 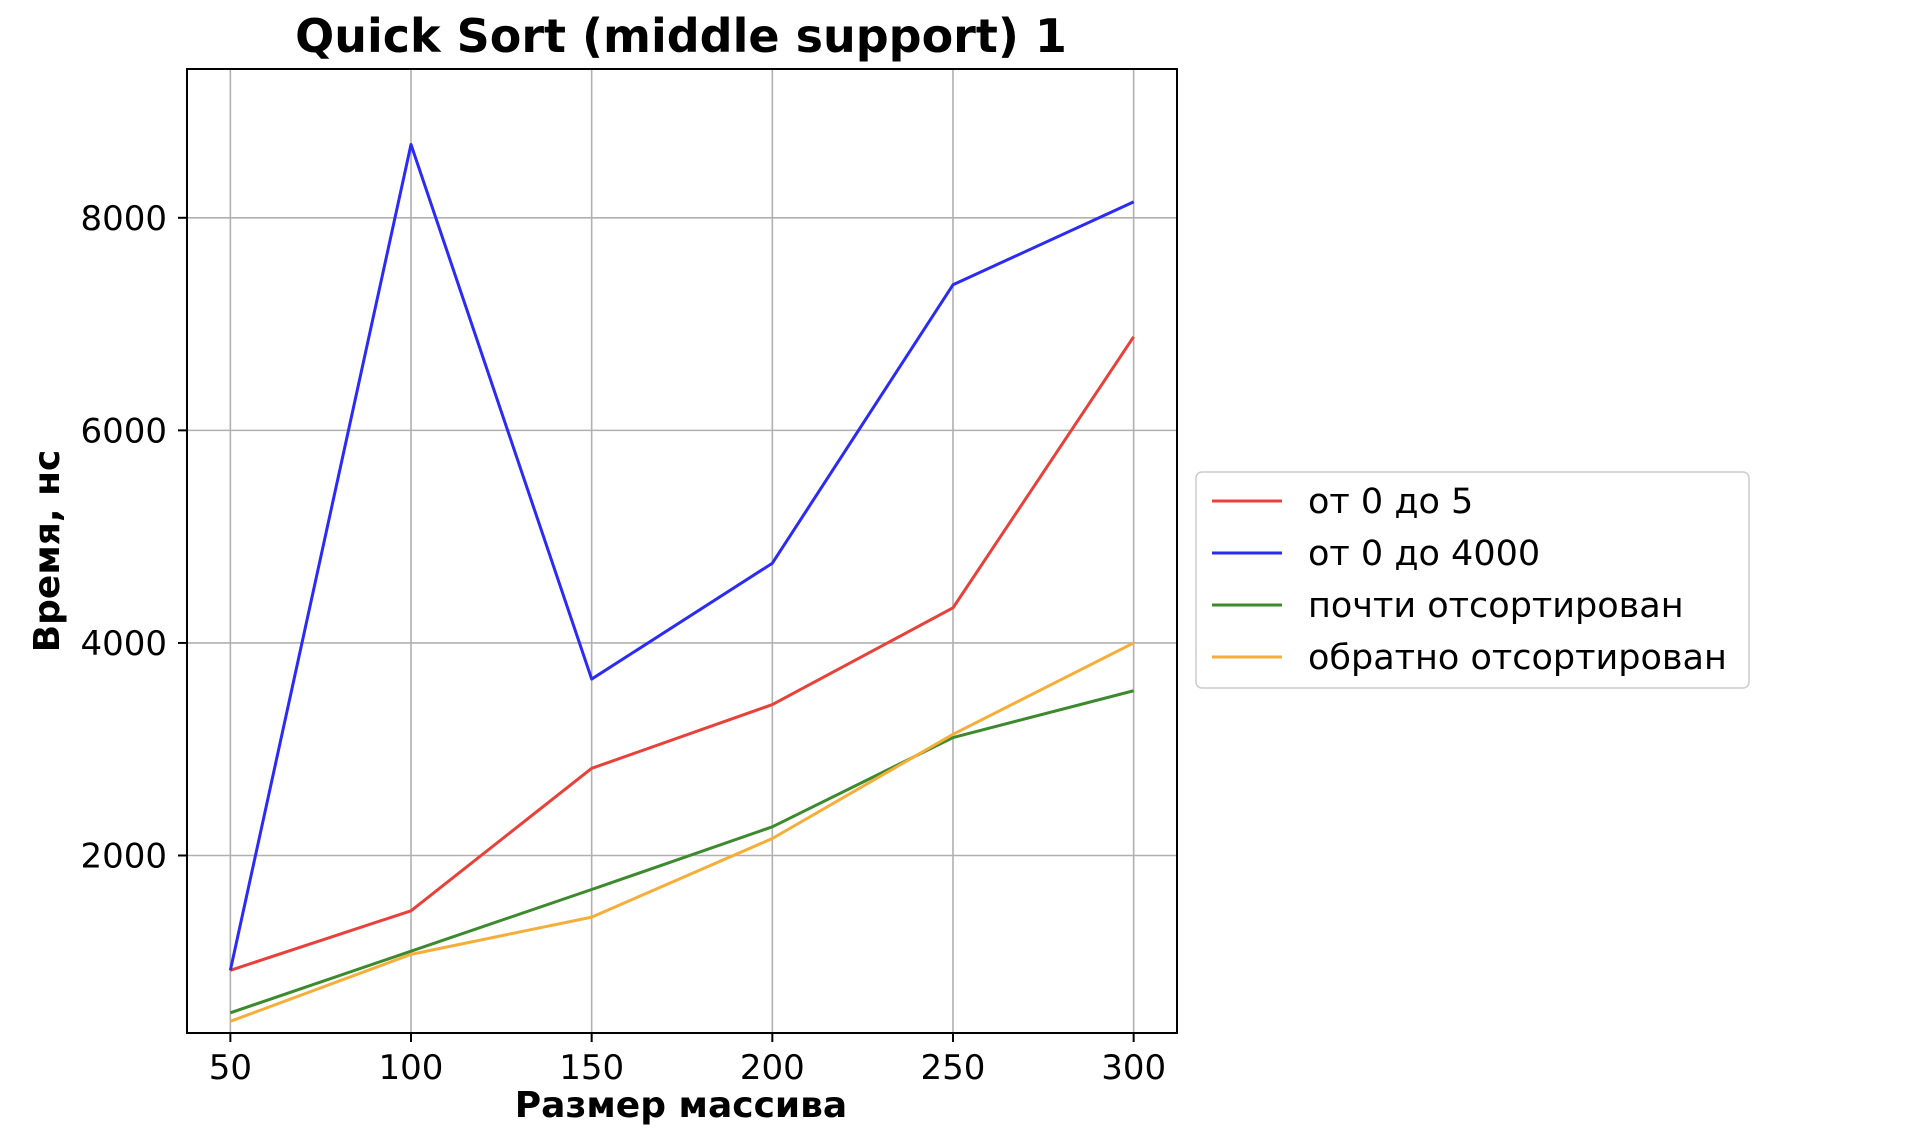 What do you see at coordinates (1424, 554) in the screenshot?
I see `legend-label: от 0 до 4000` at bounding box center [1424, 554].